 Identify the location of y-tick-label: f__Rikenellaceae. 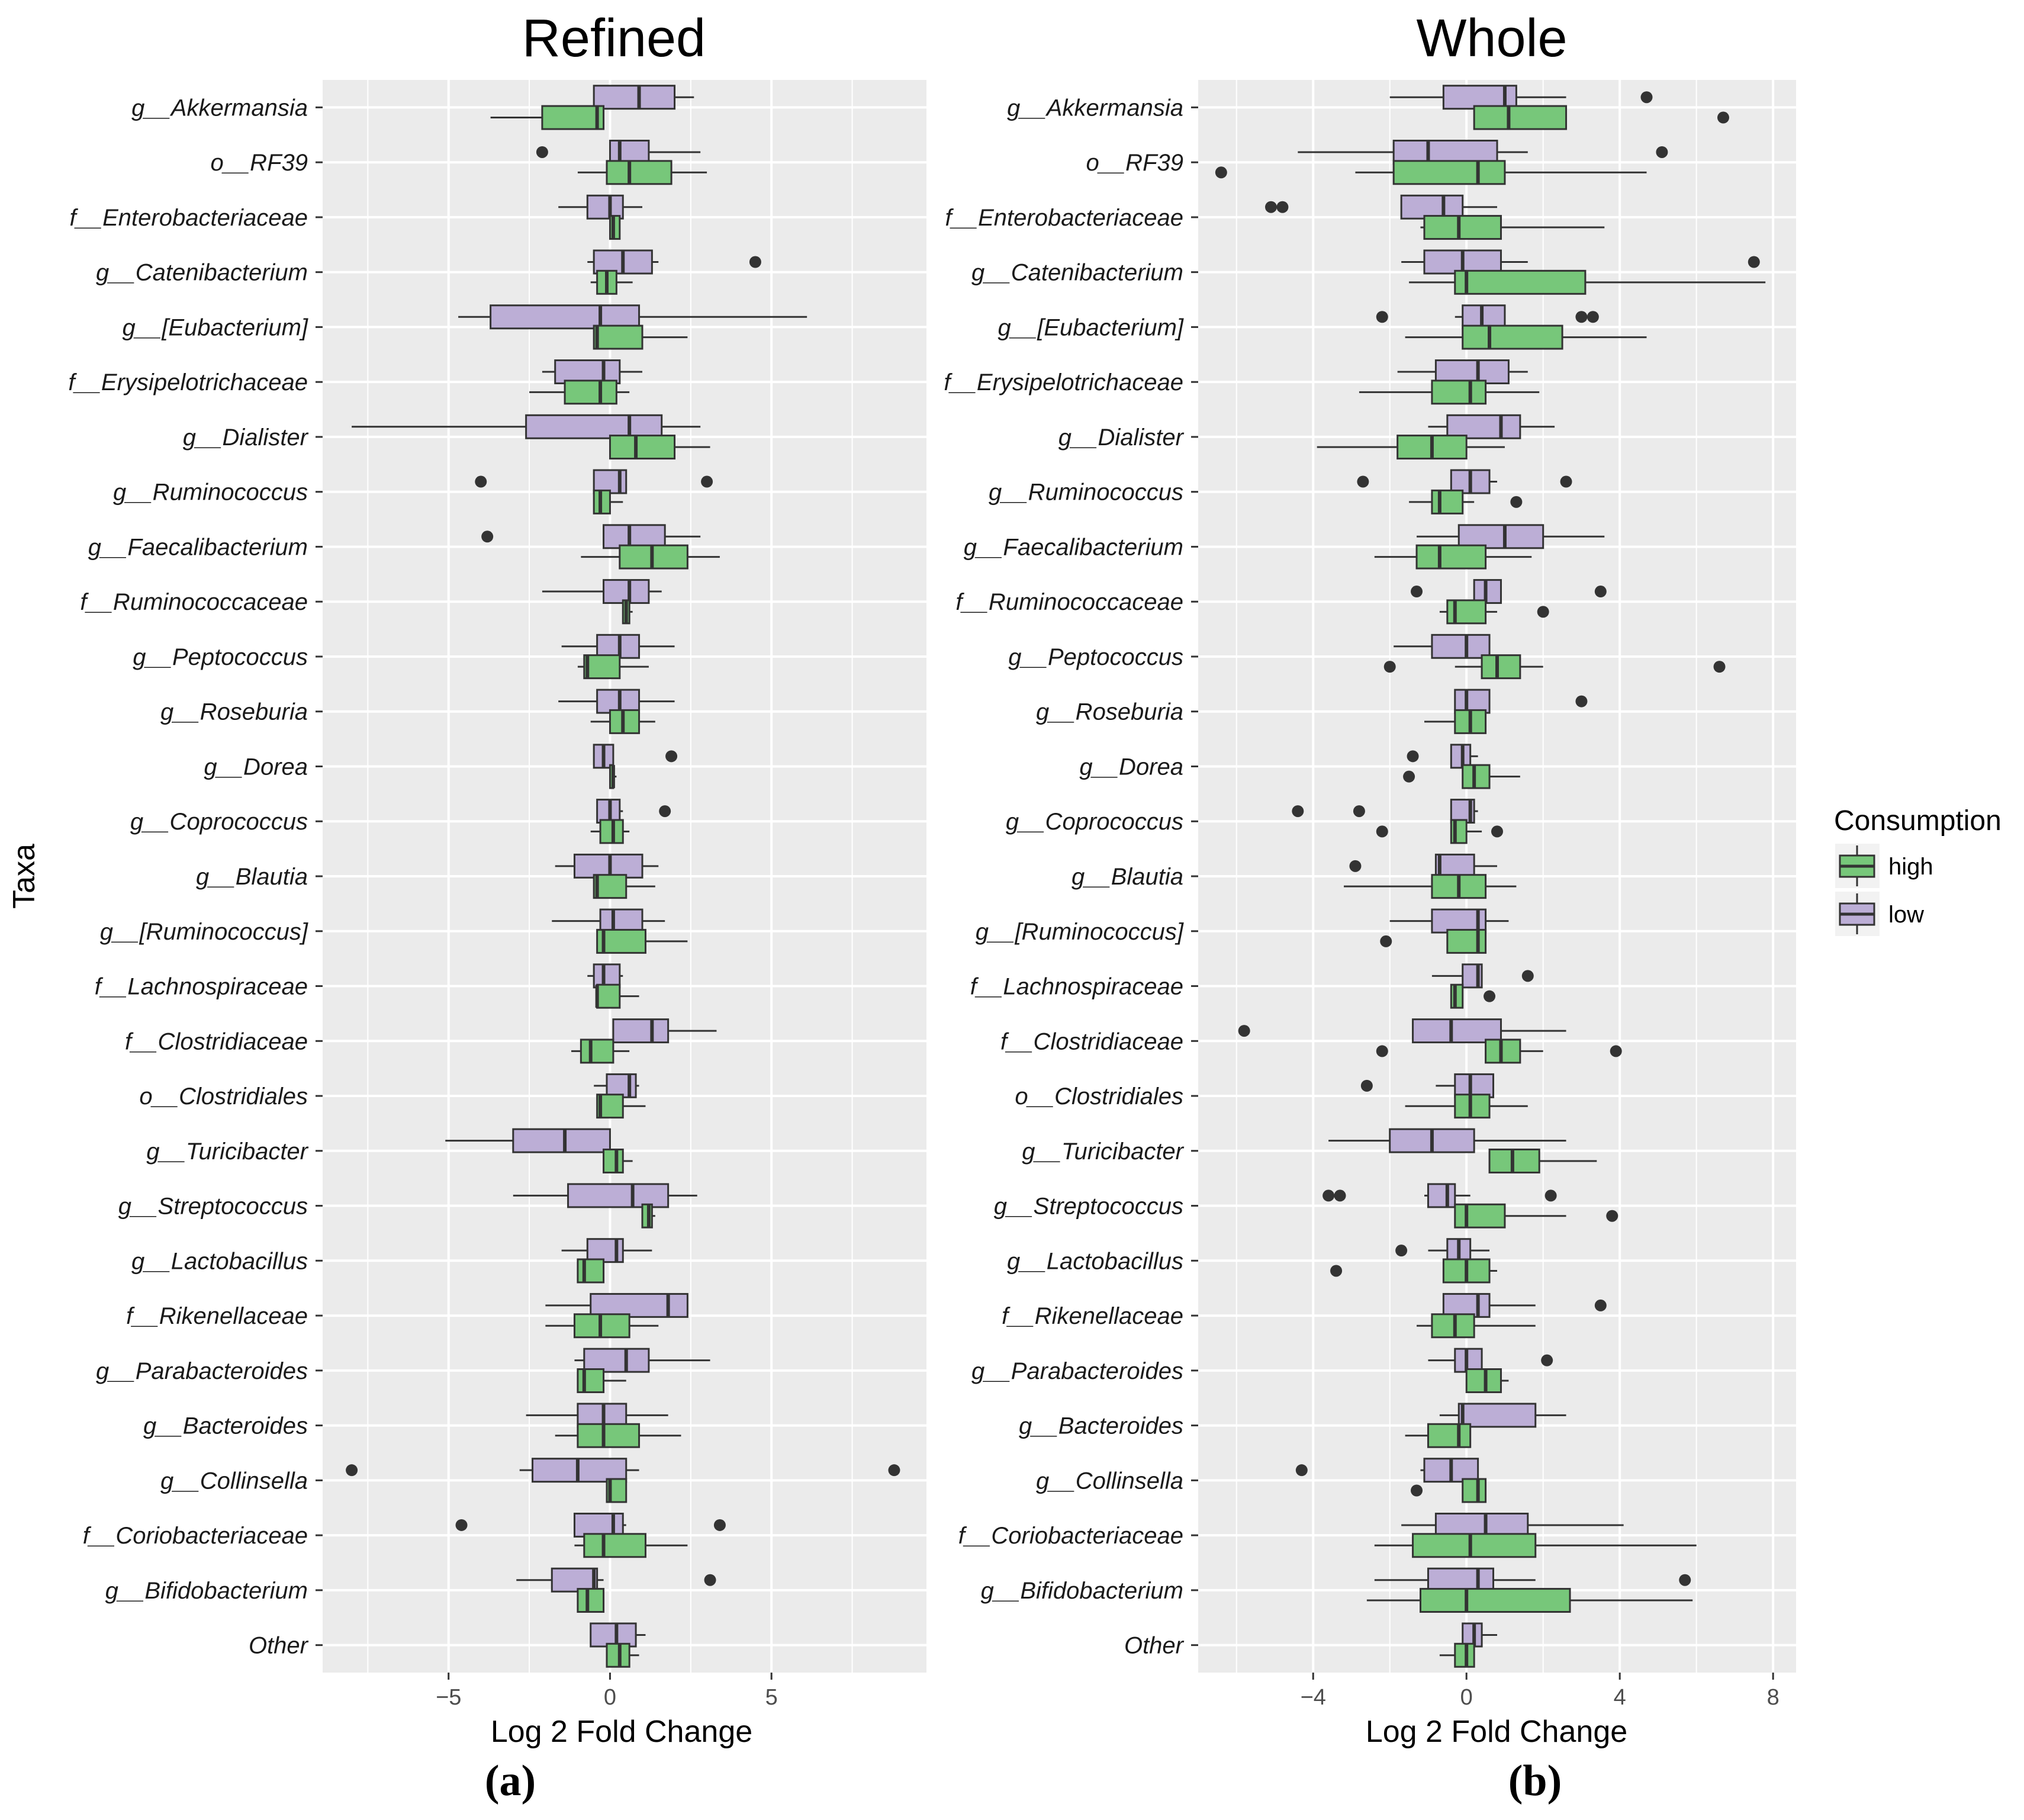
(1092, 1316).